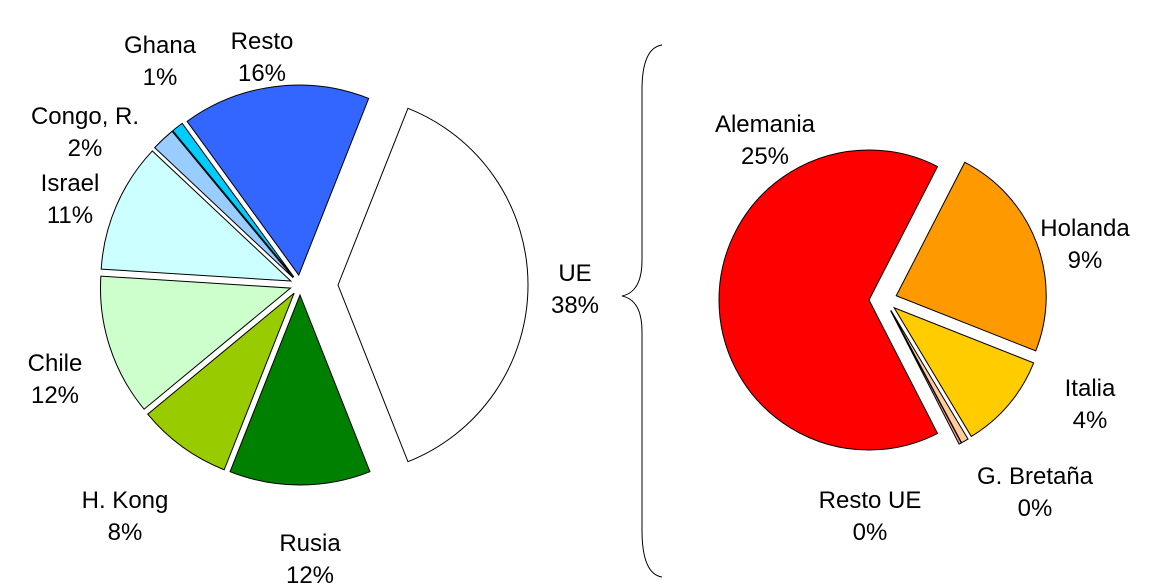 This screenshot has width=1156, height=583. I want to click on category-label: Resto UE, so click(870, 500).